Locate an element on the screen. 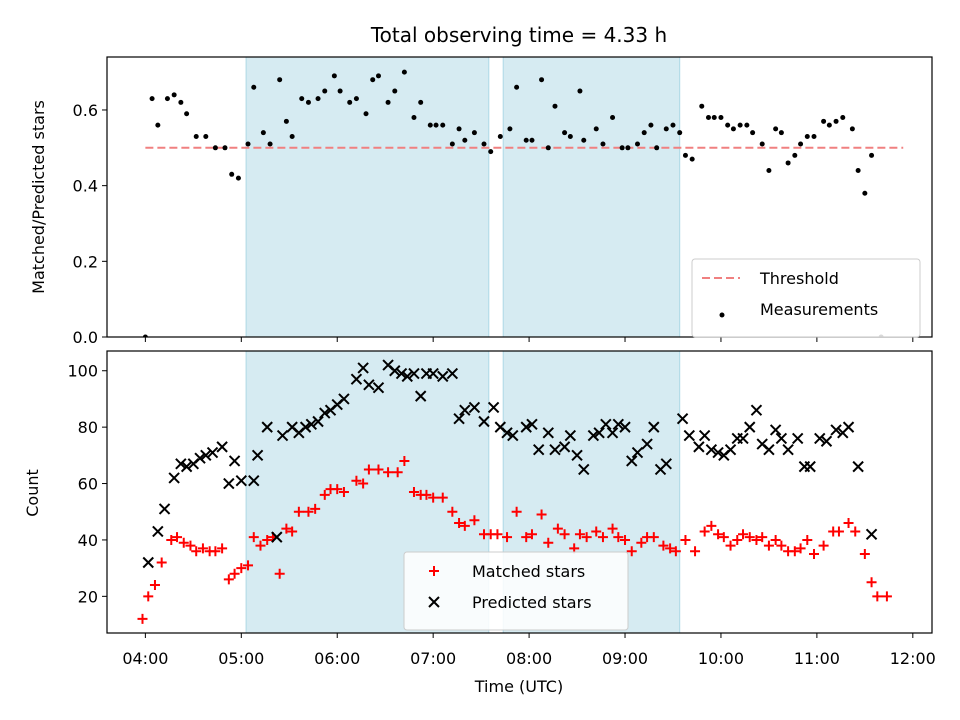  legend: Matched stars Predicted stars is located at coordinates (516, 591).